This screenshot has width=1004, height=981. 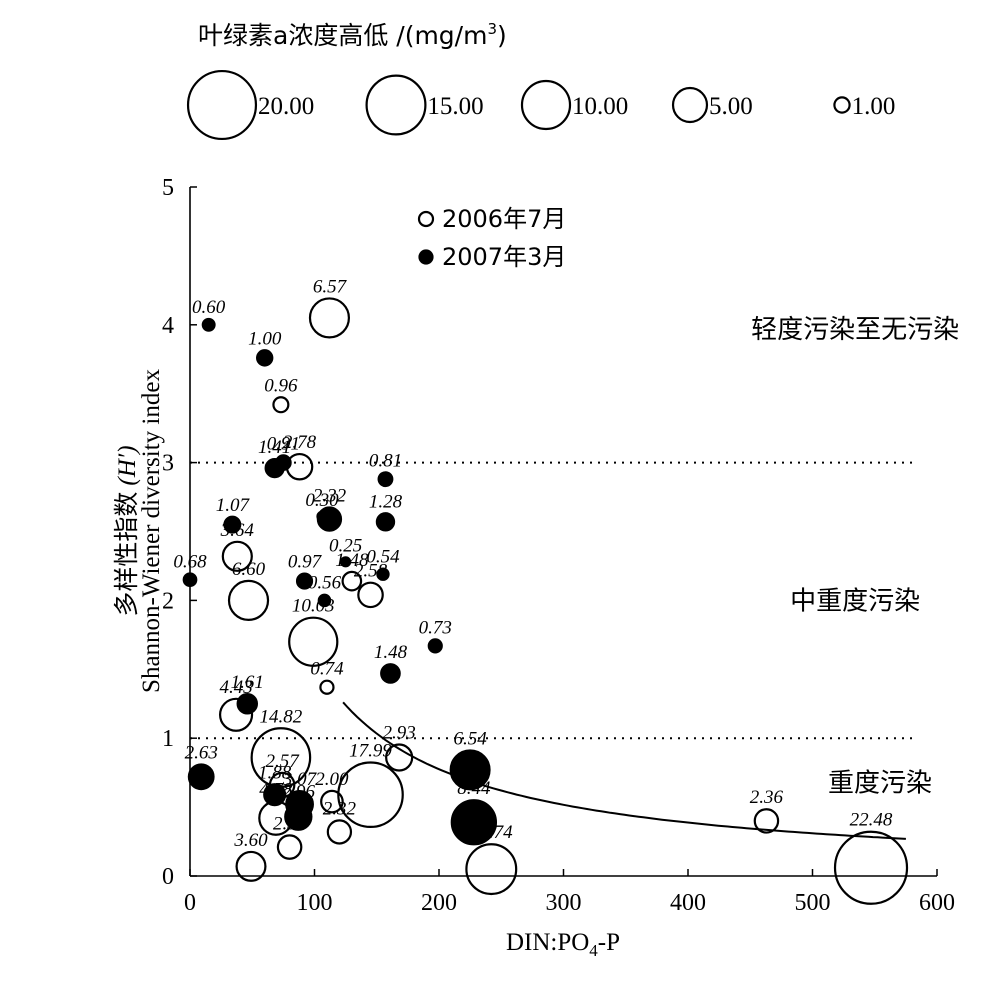 I want to click on point-value-label: 10.03, so click(x=313, y=606).